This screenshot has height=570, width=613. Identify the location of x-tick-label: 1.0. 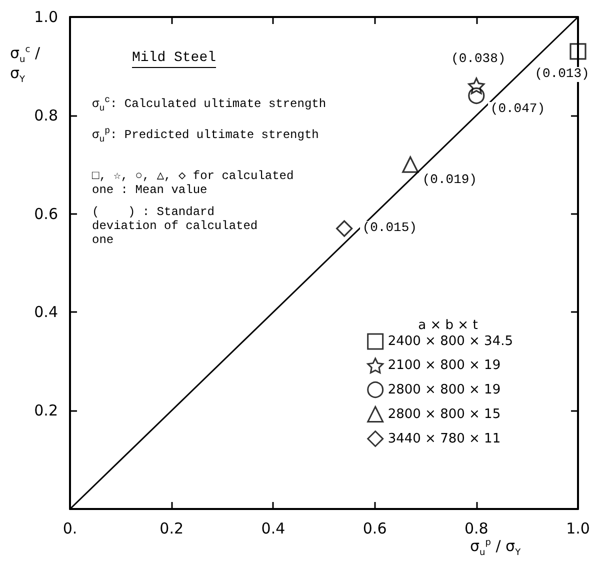
(578, 529).